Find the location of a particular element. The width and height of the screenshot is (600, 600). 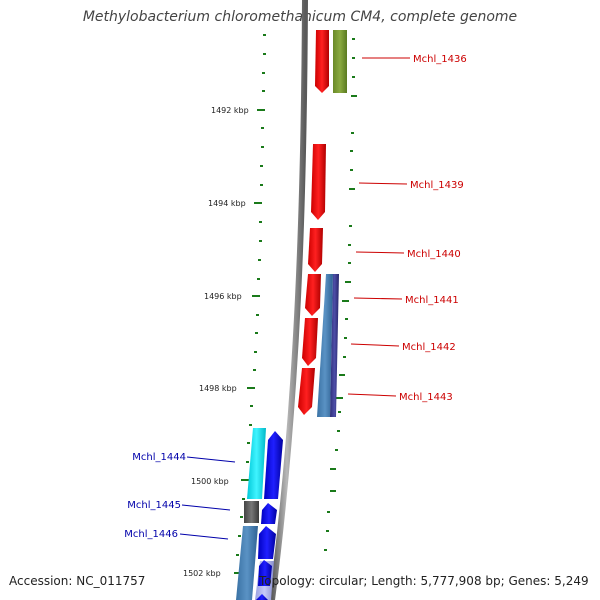

gene-label-mchl-1445: Mchl_1445 is located at coordinates (154, 505).